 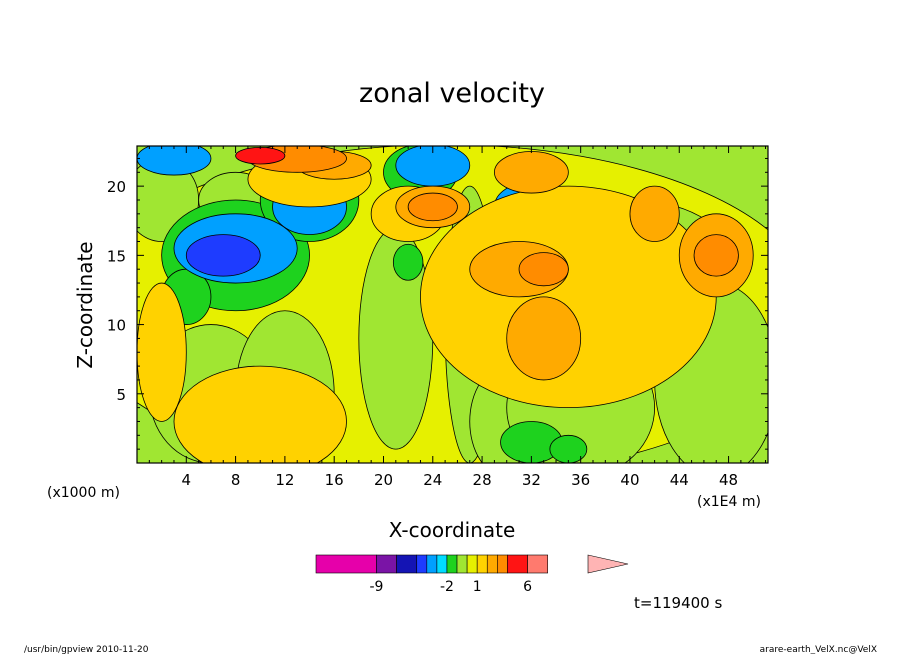 I want to click on x-tick-label: 40, so click(x=629, y=480).